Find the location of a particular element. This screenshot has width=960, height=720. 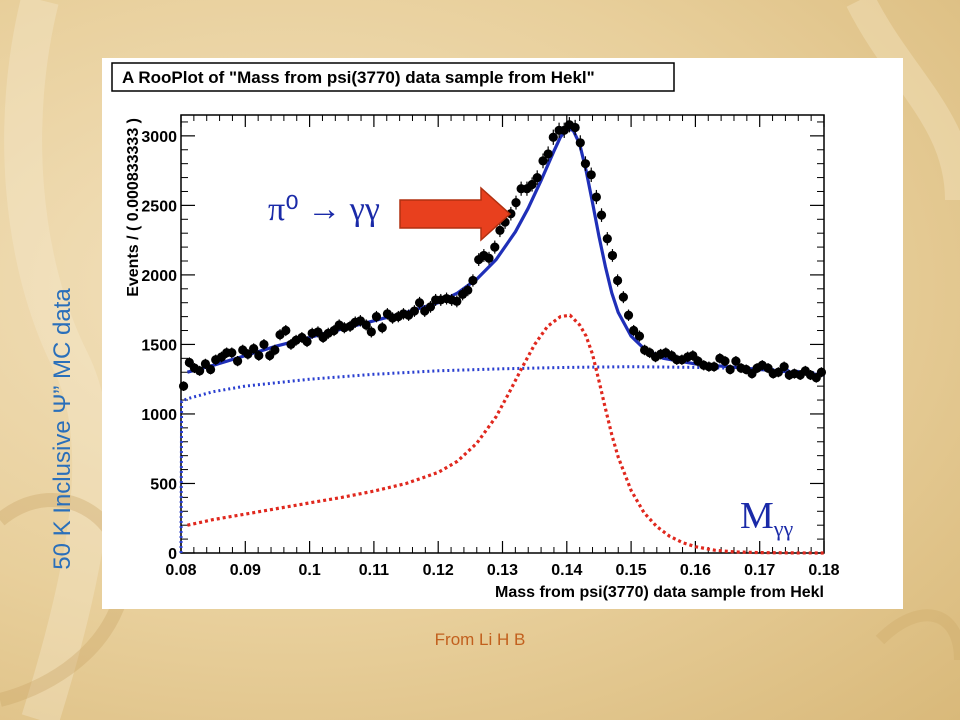

side-label: 50 K Inclusive Ψ” MC data is located at coordinates (62, 429).